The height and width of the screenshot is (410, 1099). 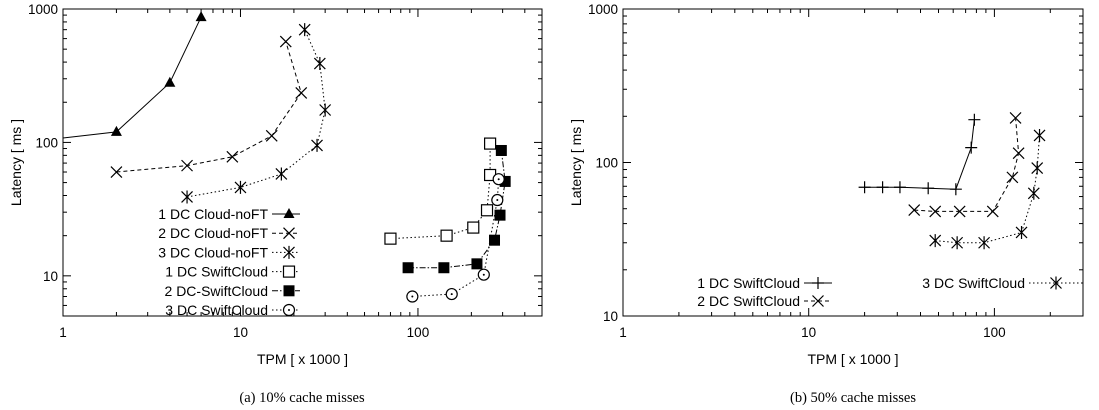 I want to click on x-tick-label: 100, so click(x=418, y=332).